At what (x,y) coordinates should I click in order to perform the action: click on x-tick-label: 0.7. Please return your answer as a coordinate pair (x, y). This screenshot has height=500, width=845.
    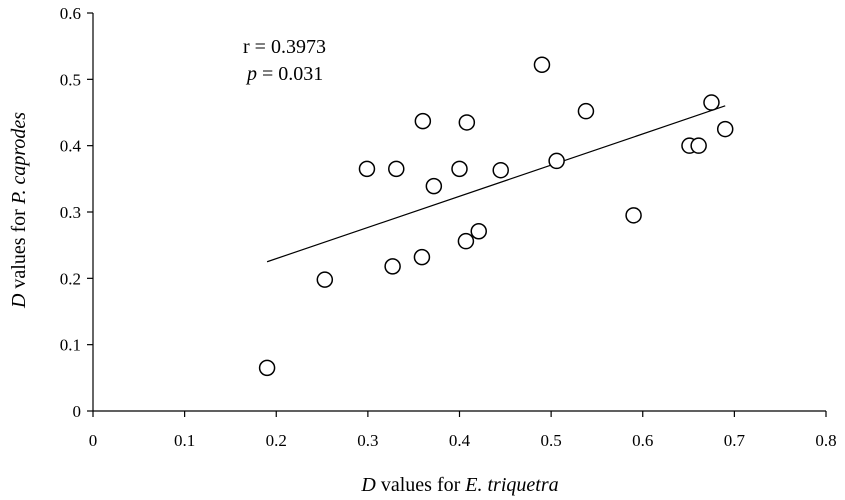
    Looking at the image, I should click on (735, 440).